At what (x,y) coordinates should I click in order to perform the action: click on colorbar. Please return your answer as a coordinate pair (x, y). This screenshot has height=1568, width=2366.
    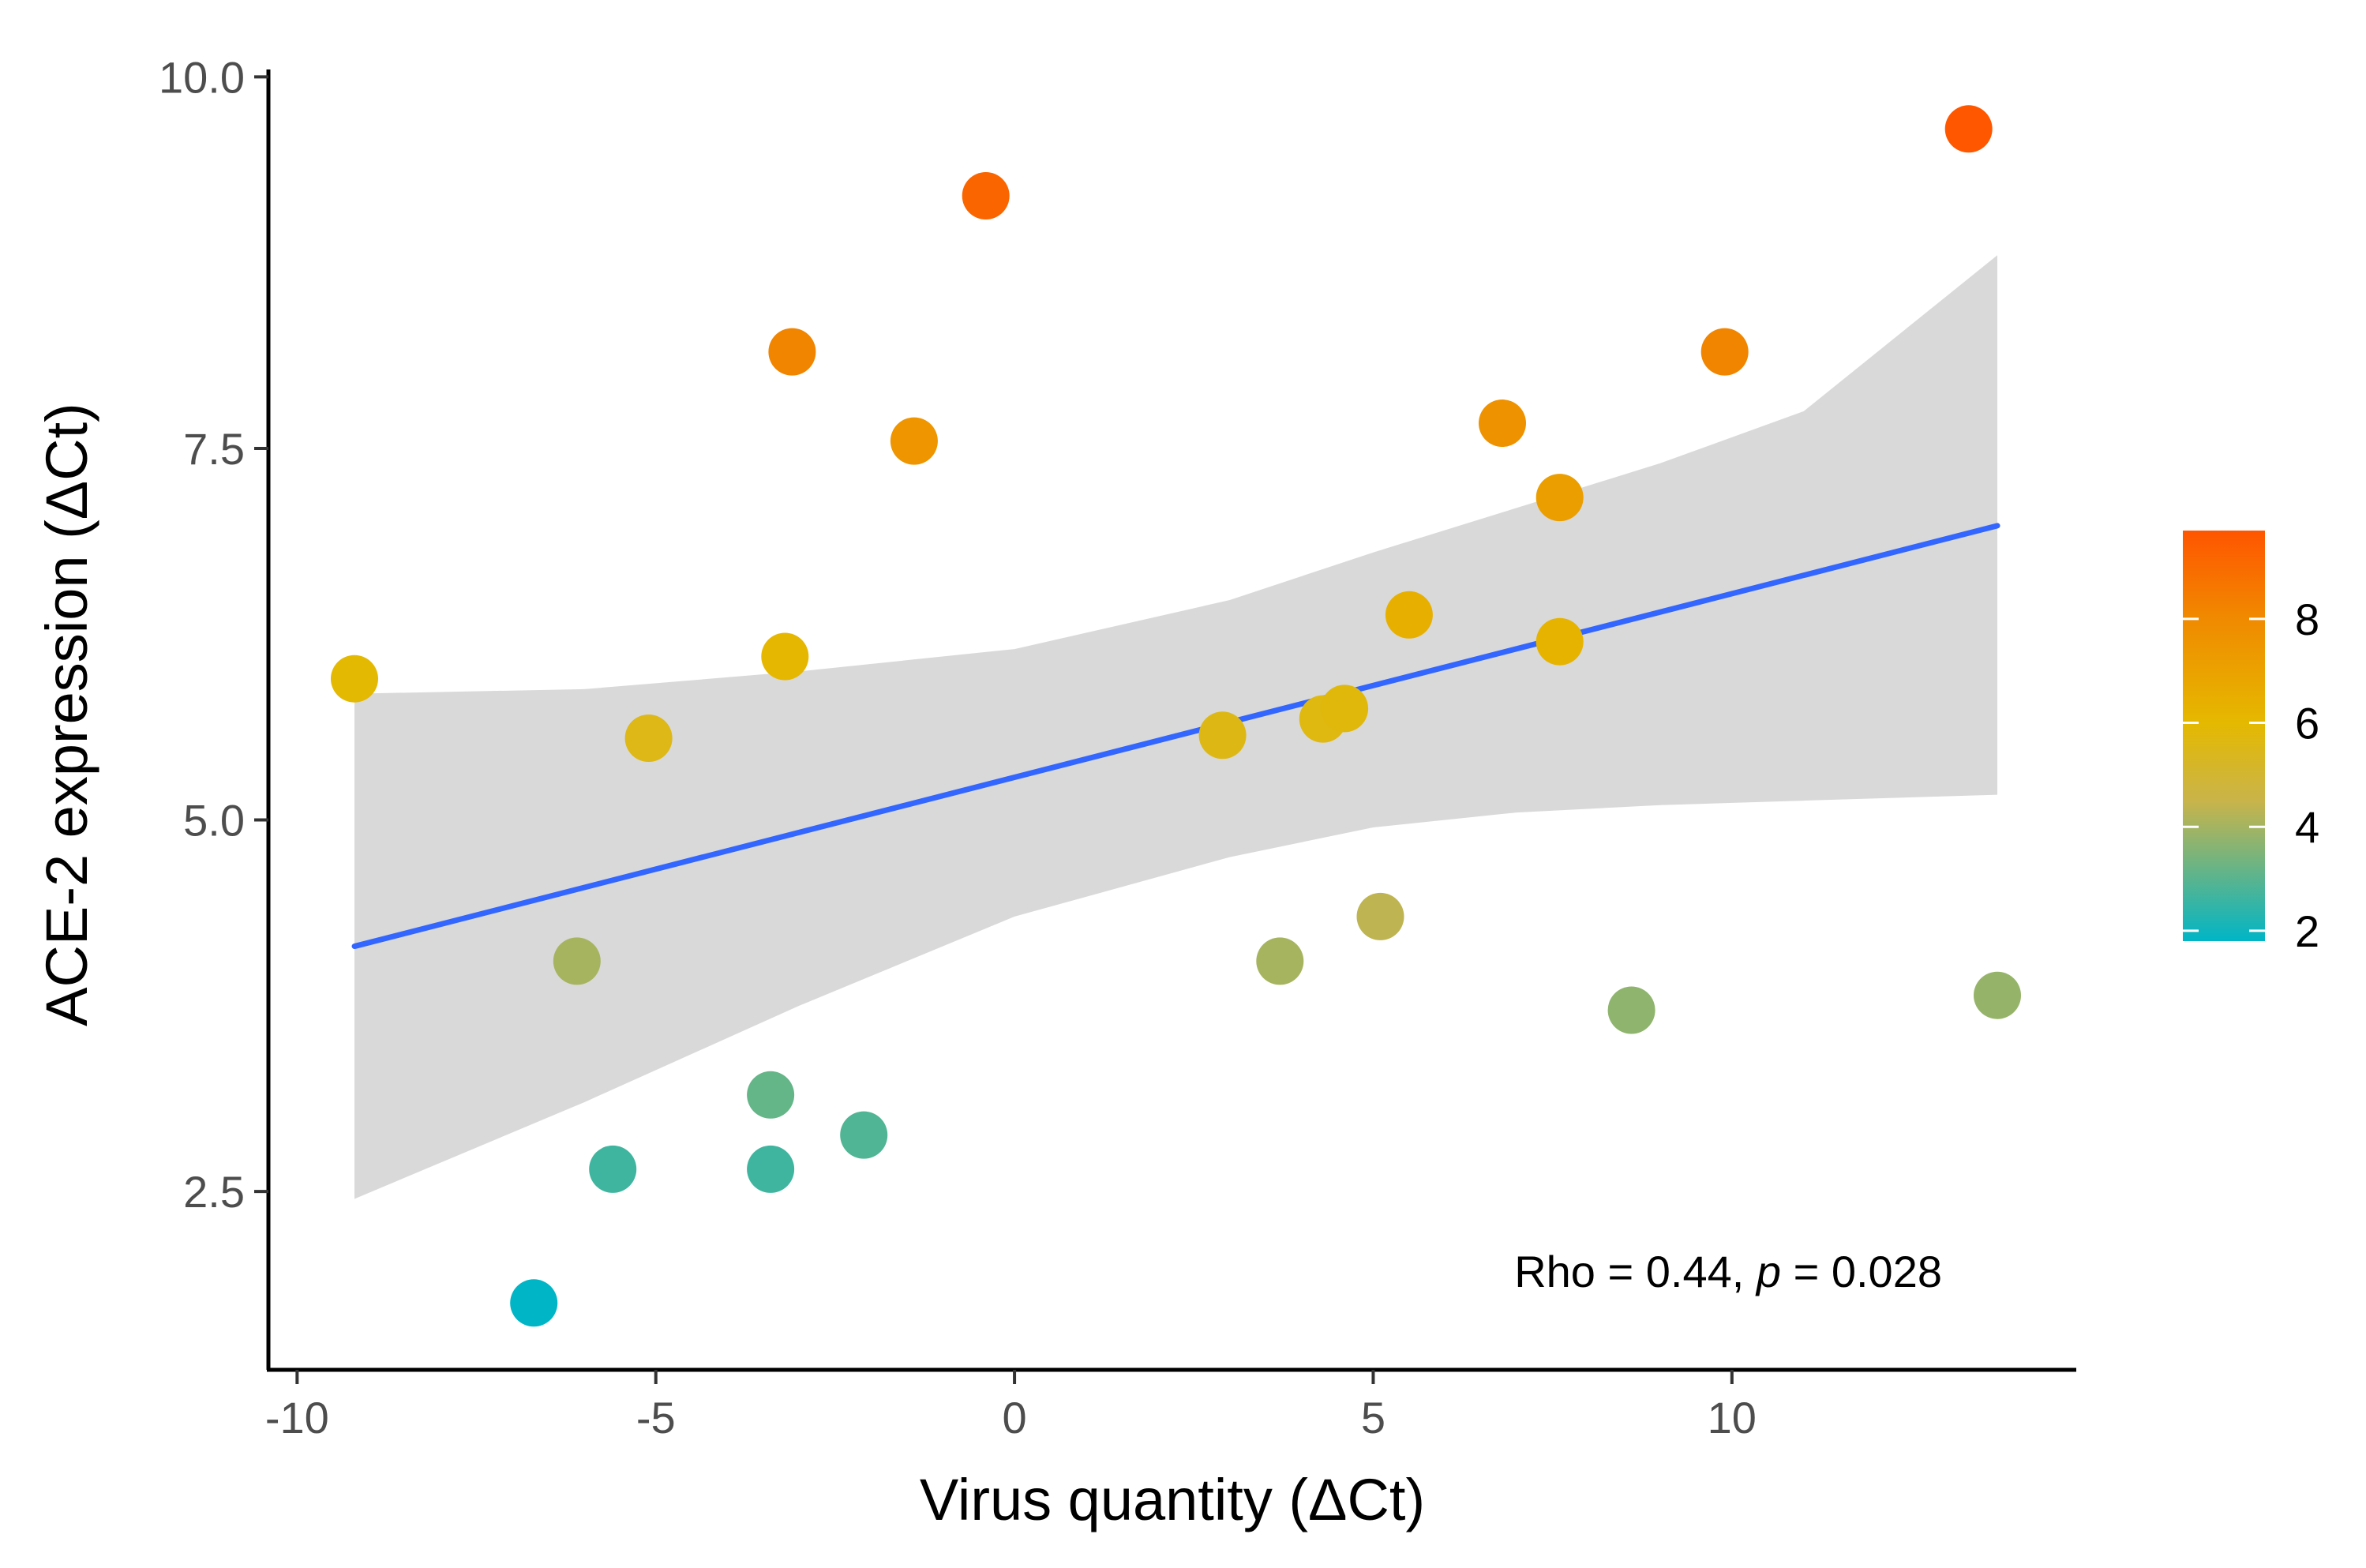
    Looking at the image, I should click on (2224, 736).